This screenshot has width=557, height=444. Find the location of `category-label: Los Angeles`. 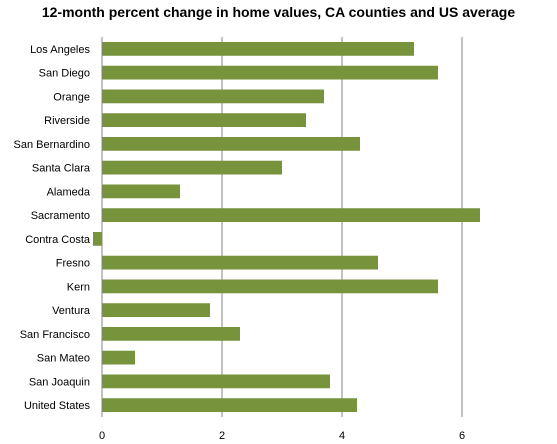

category-label: Los Angeles is located at coordinates (60, 50).